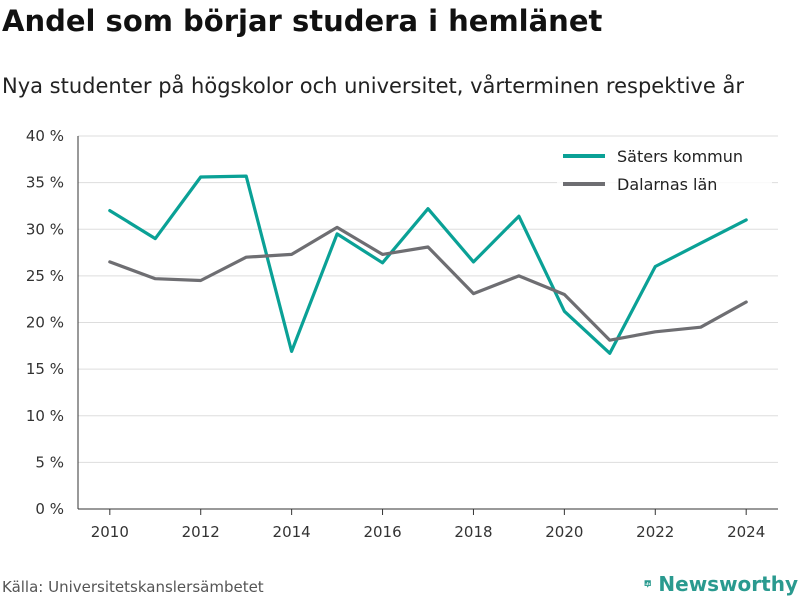 This screenshot has height=600, width=800. Describe the element at coordinates (45, 369) in the screenshot. I see `y-tick-label: 15 %` at that location.